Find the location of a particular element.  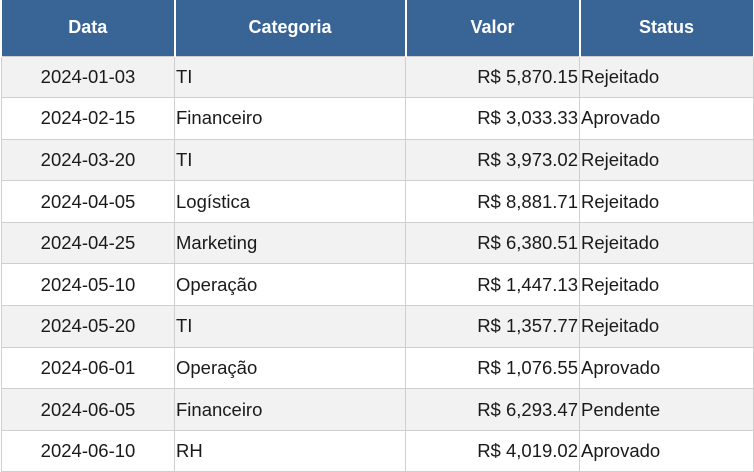

cell-date: 2024-02-15 is located at coordinates (88, 118).